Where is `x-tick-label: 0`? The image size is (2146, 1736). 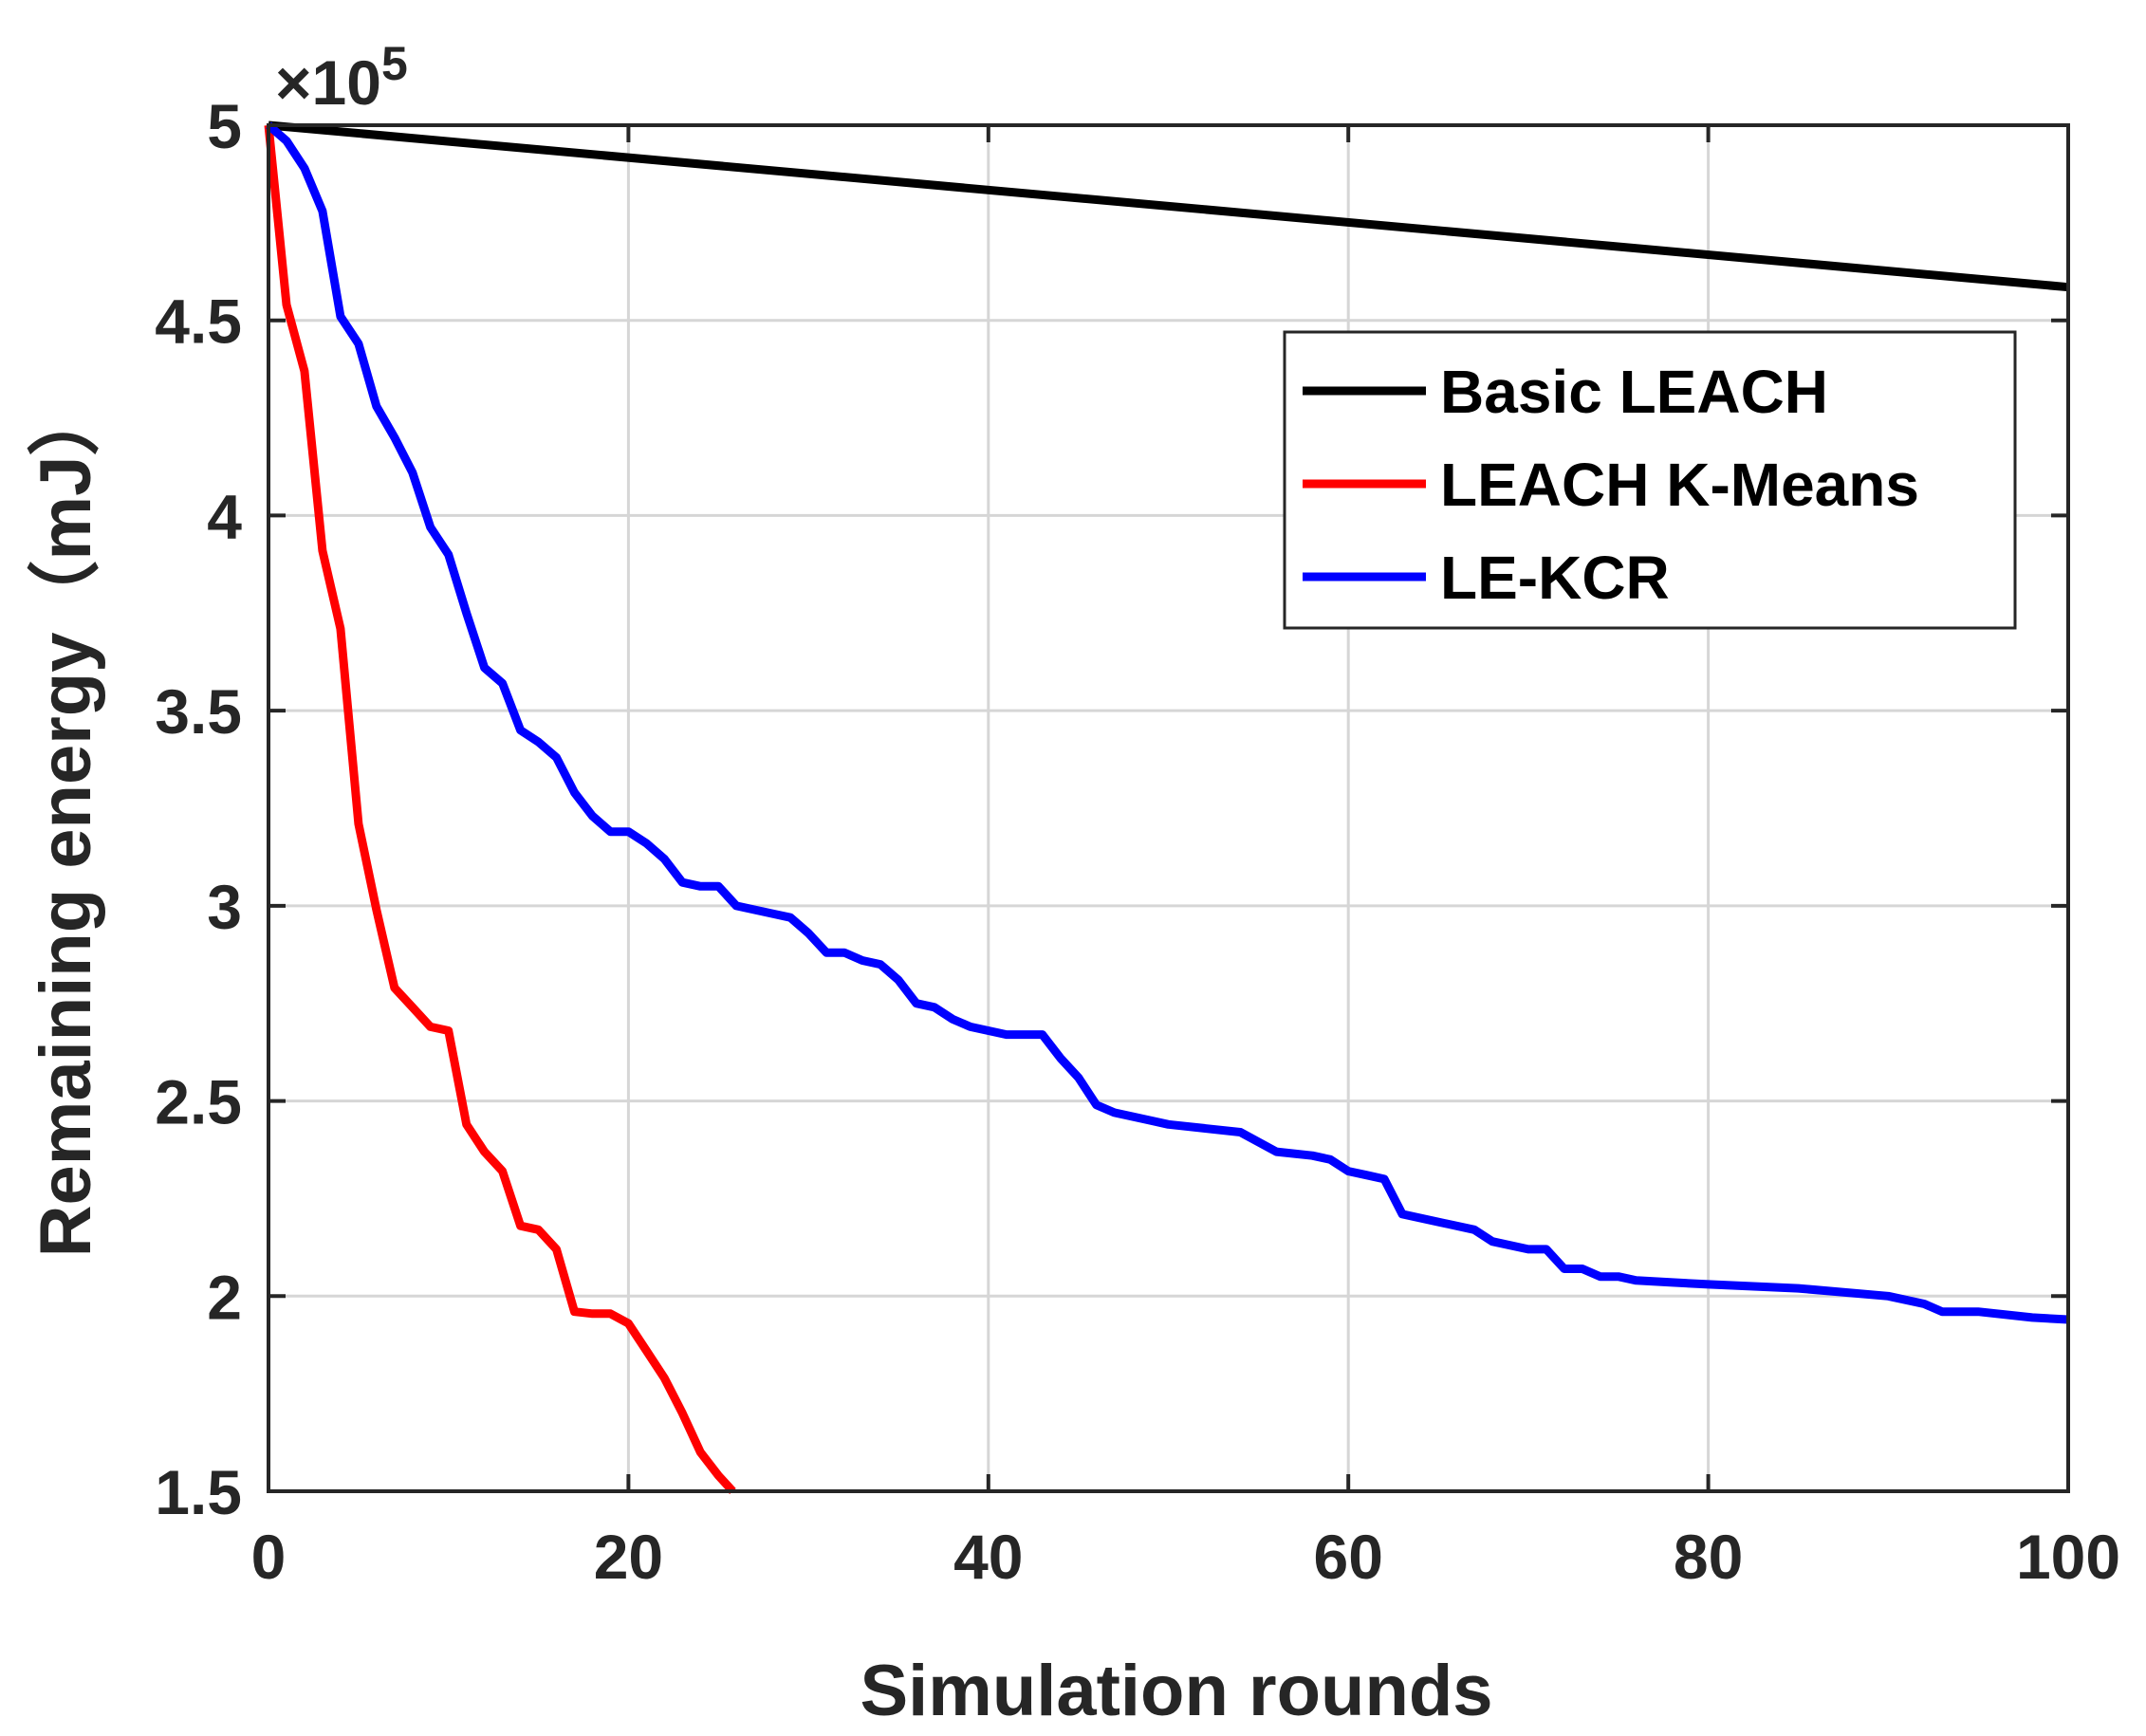
x-tick-label: 0 is located at coordinates (269, 1557).